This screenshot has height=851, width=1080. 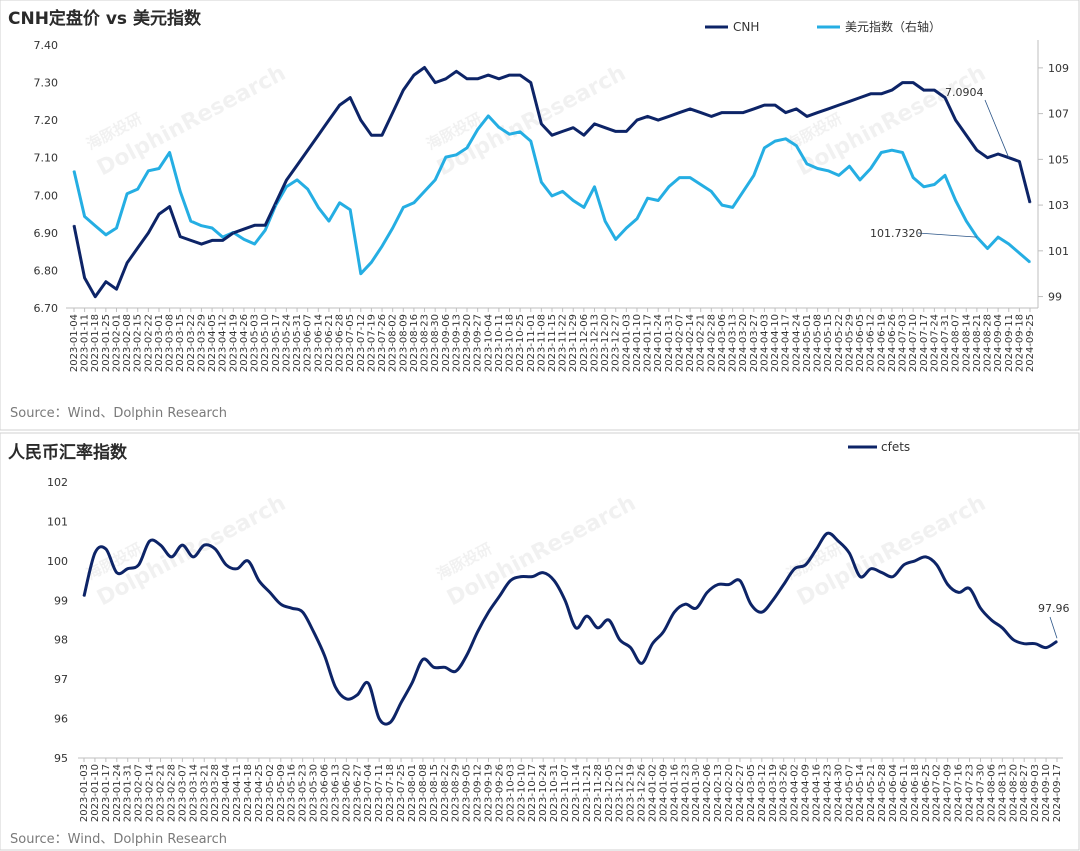 I want to click on x-tick-label: 2024-09-11, so click(x=1009, y=343).